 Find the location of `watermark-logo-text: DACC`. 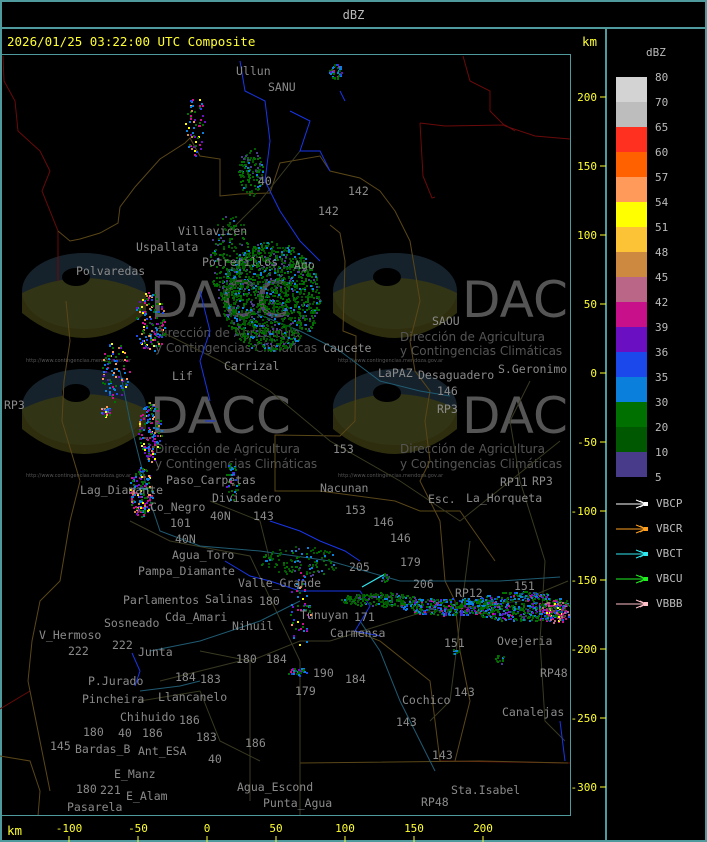

watermark-logo-text: DACC is located at coordinates (516, 300).